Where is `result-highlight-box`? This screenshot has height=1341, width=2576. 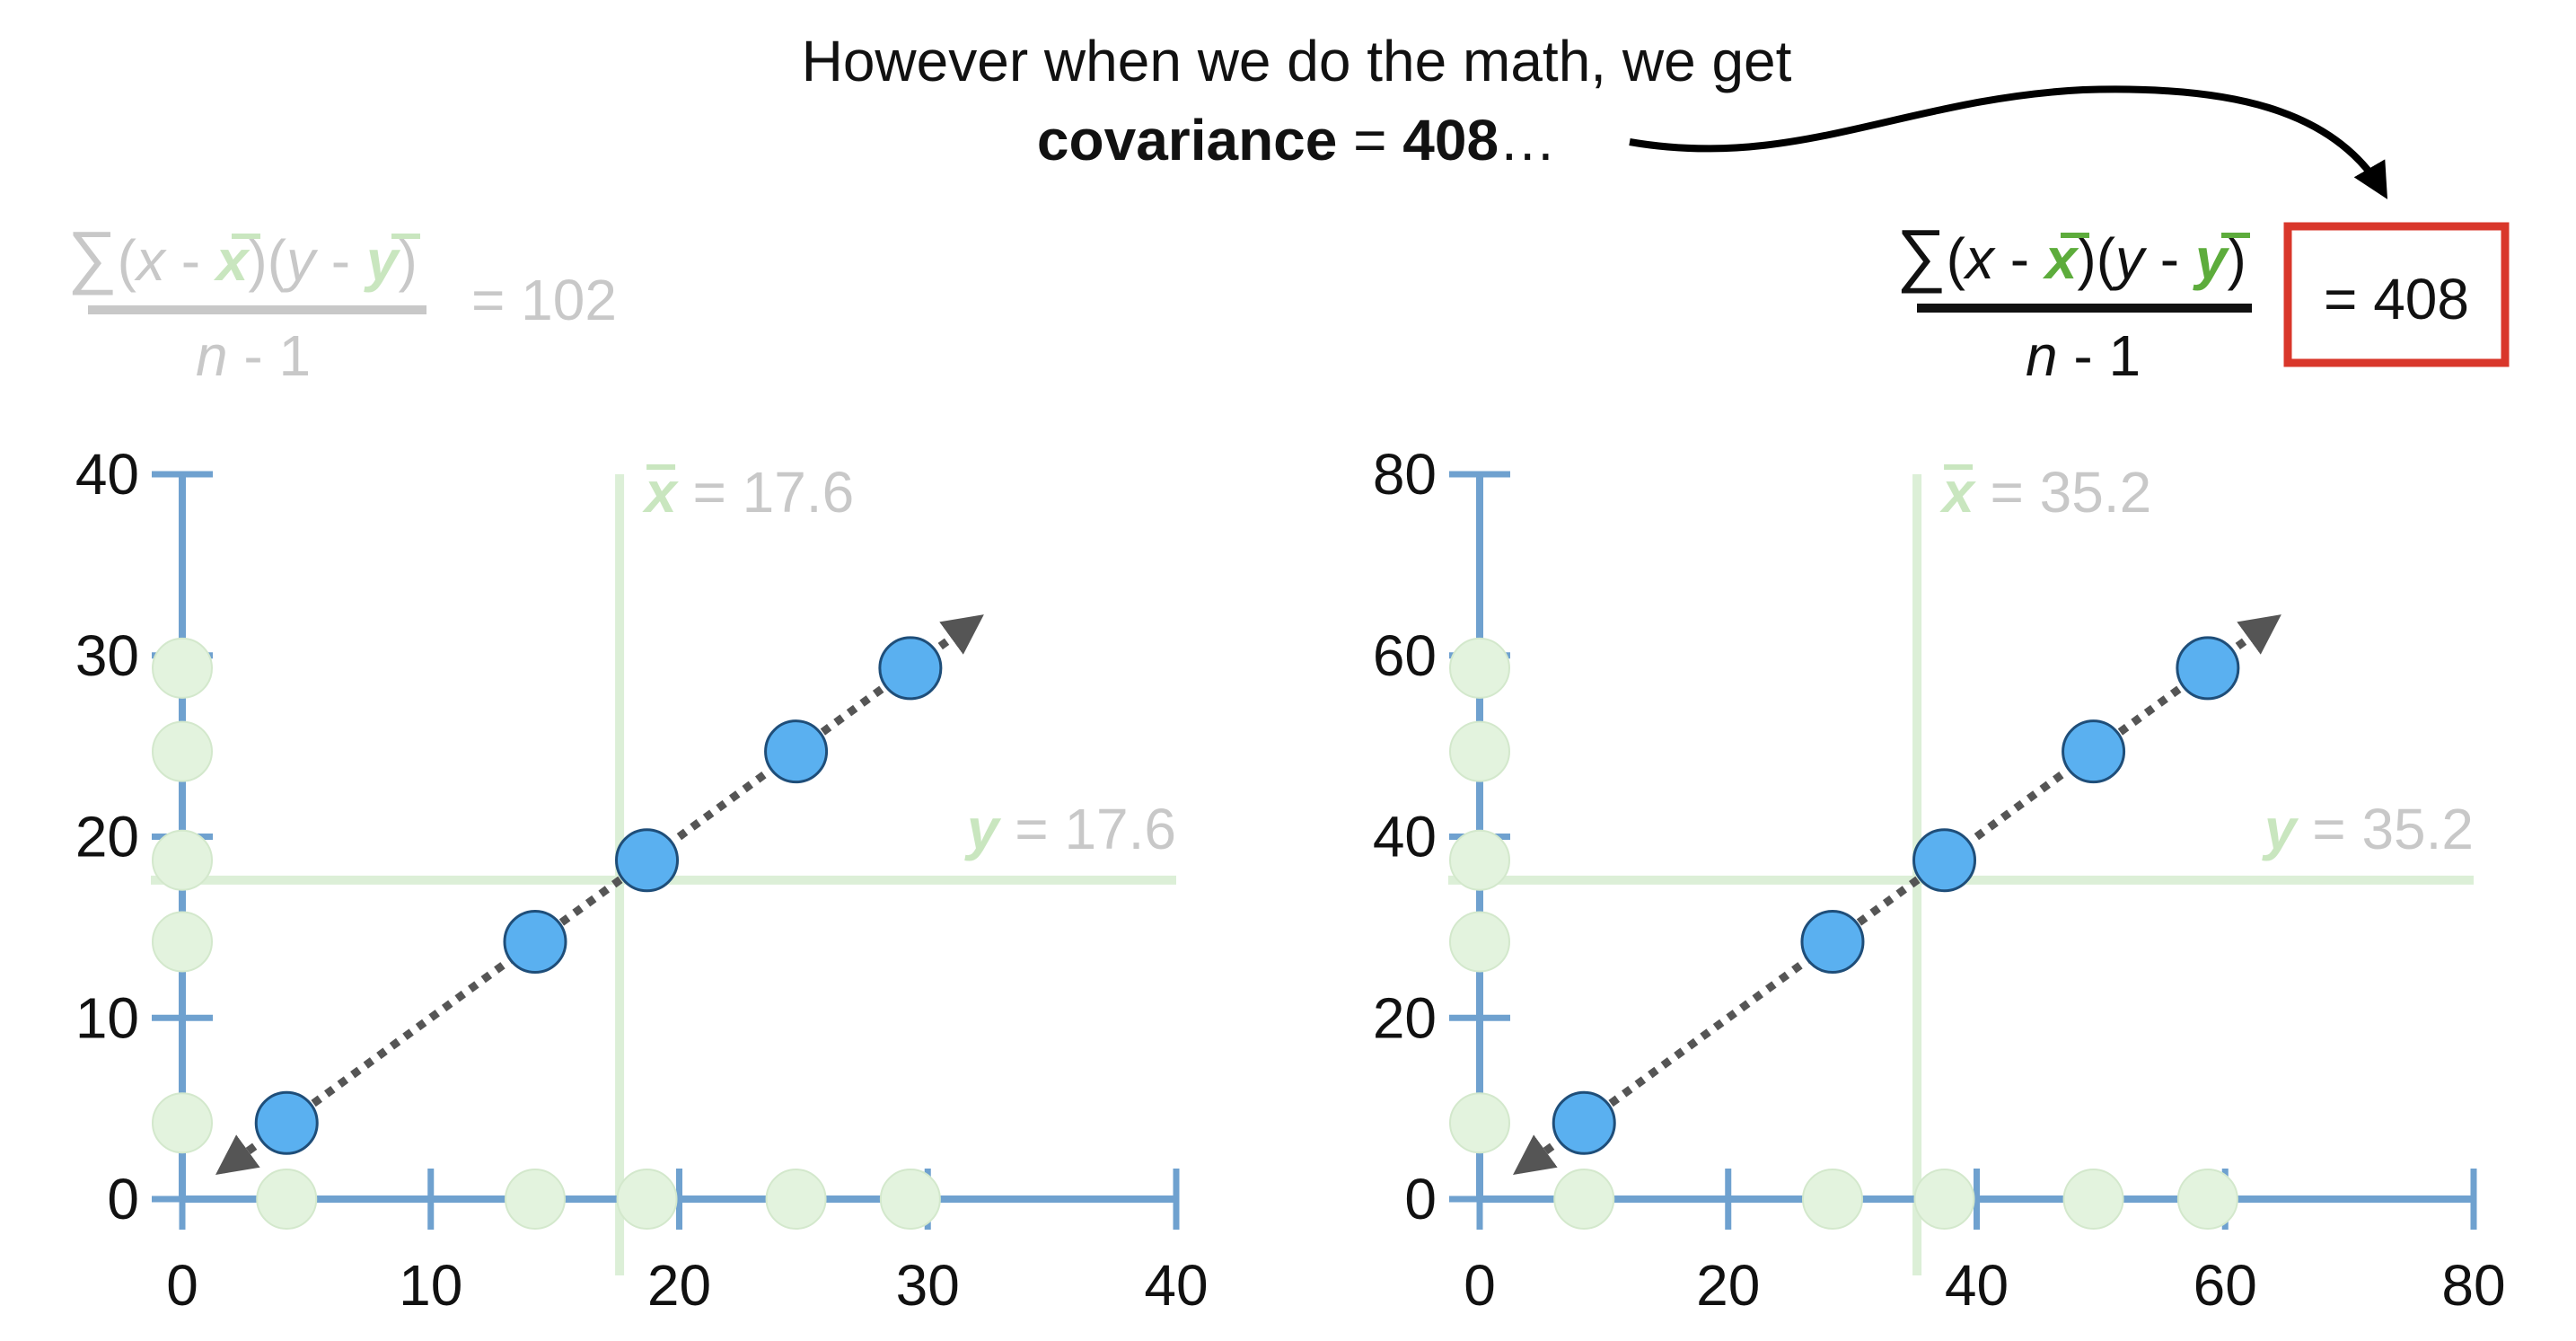 result-highlight-box is located at coordinates (2396, 294).